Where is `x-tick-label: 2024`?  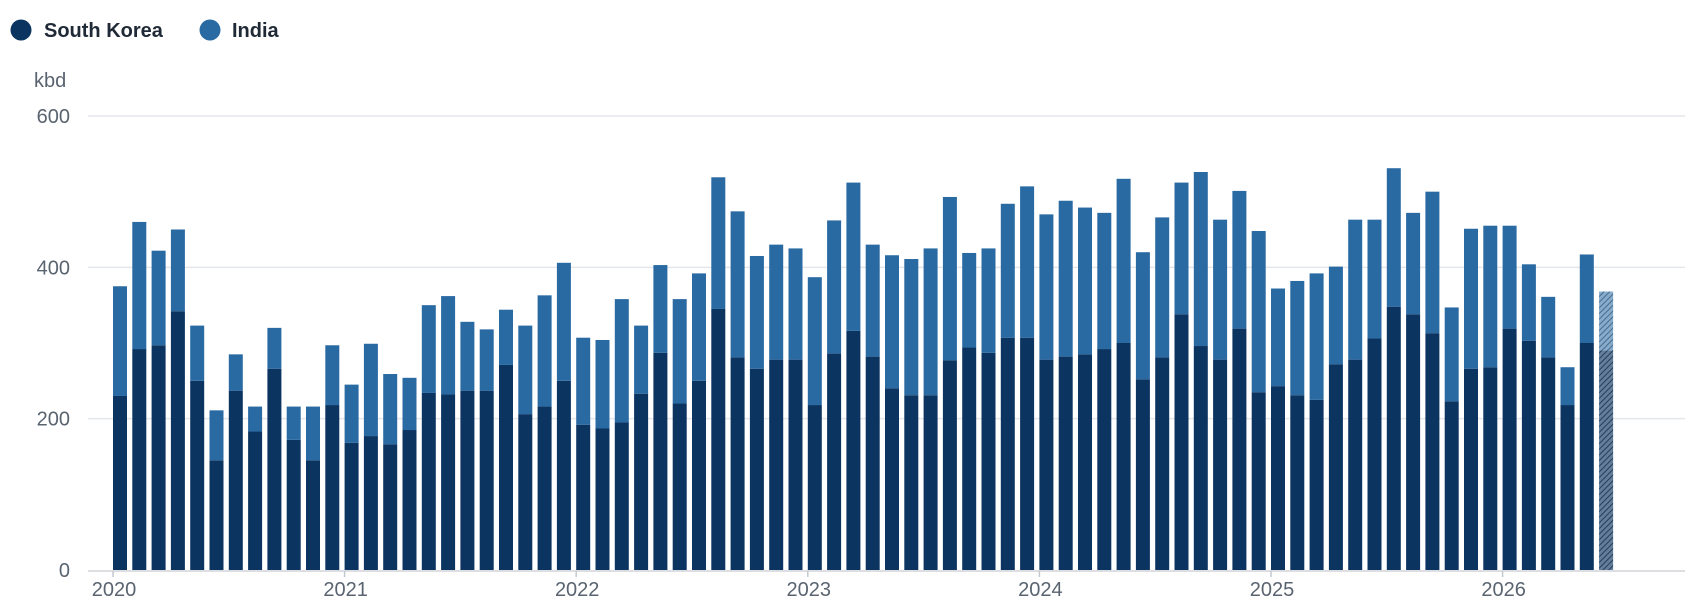 x-tick-label: 2024 is located at coordinates (1040, 588).